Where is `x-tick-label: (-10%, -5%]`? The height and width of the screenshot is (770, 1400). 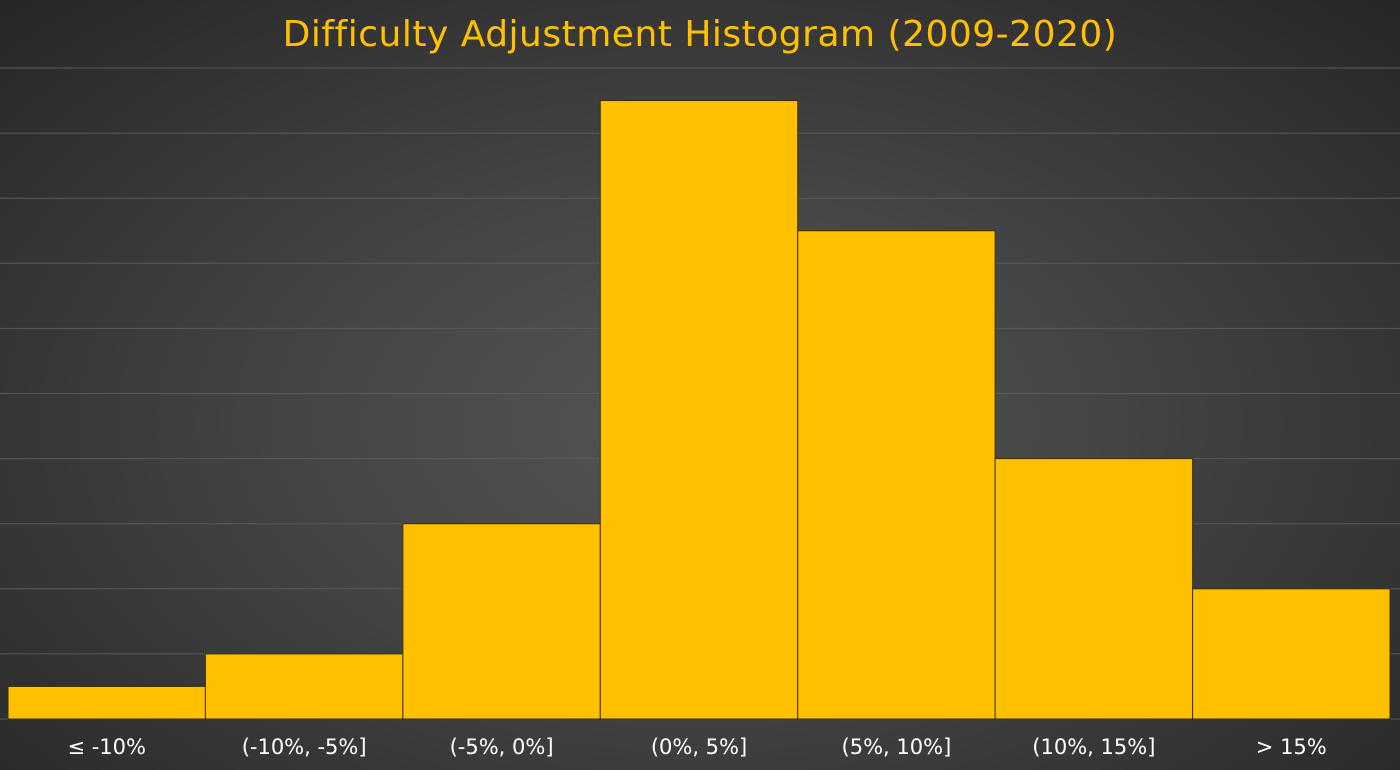
x-tick-label: (-10%, -5%] is located at coordinates (304, 747).